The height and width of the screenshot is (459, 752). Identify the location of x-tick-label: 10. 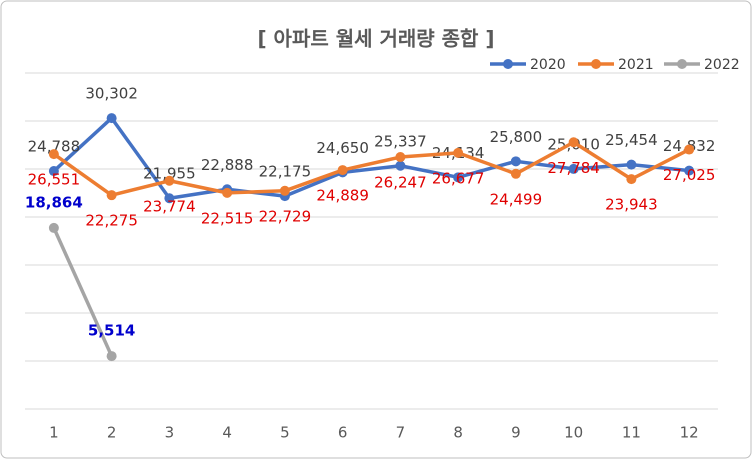
(573, 433).